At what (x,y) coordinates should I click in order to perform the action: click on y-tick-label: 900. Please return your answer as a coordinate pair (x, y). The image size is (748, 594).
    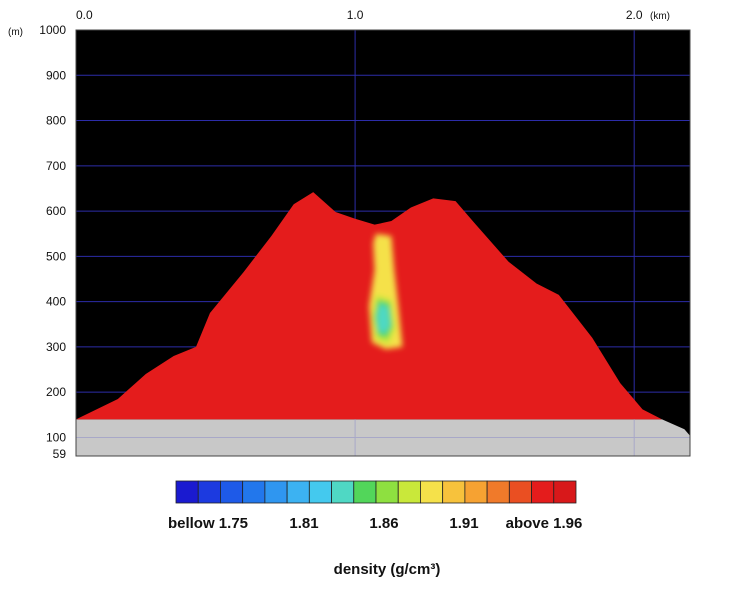
    Looking at the image, I should click on (56, 75).